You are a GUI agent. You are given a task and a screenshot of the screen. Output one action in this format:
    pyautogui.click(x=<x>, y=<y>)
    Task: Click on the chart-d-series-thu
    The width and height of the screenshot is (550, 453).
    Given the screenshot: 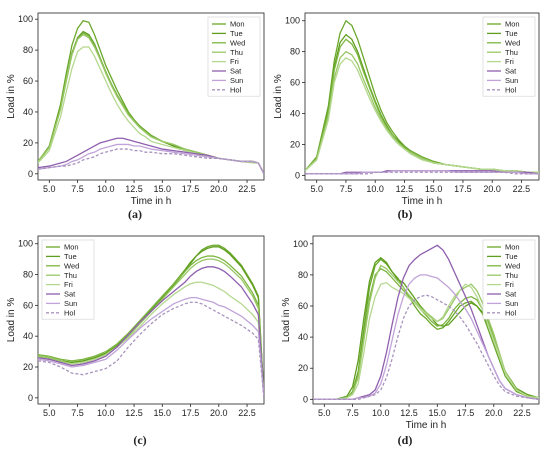 What is the action you would take?
    pyautogui.click(x=426, y=332)
    